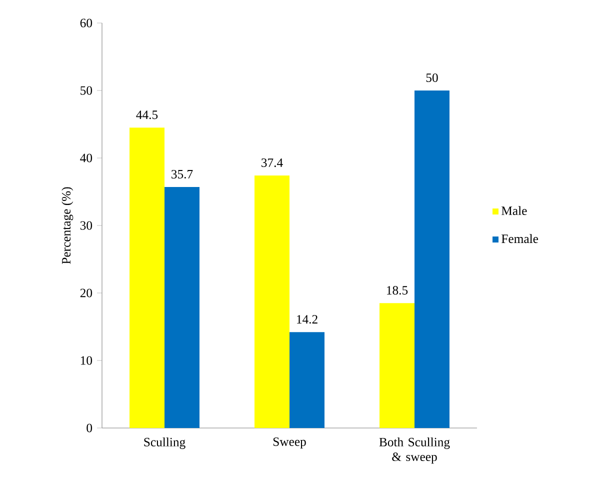  Describe the element at coordinates (514, 211) in the screenshot. I see `legend-label: Male` at that location.